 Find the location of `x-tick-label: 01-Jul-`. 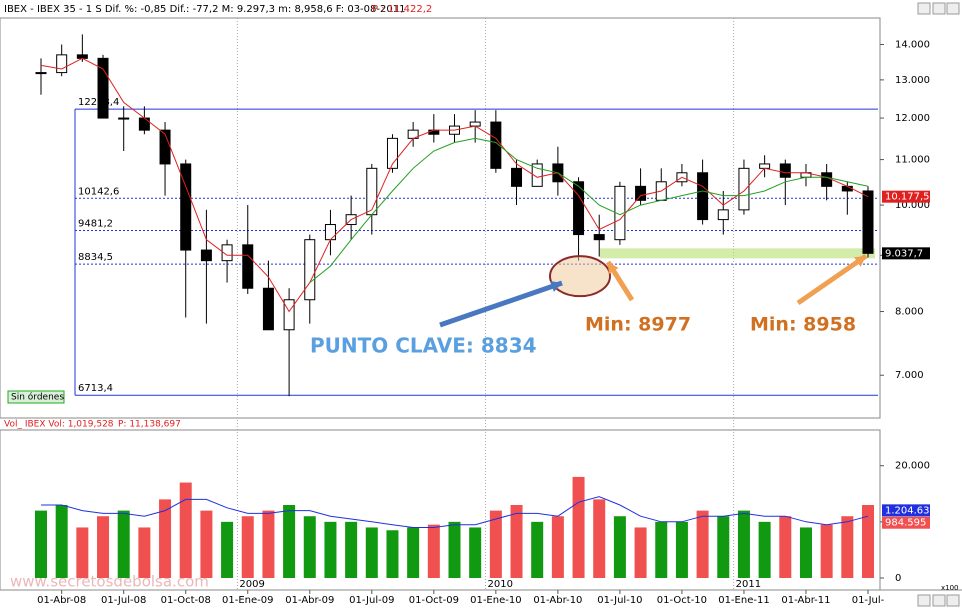

x-tick-label: 01-Jul- is located at coordinates (868, 600).